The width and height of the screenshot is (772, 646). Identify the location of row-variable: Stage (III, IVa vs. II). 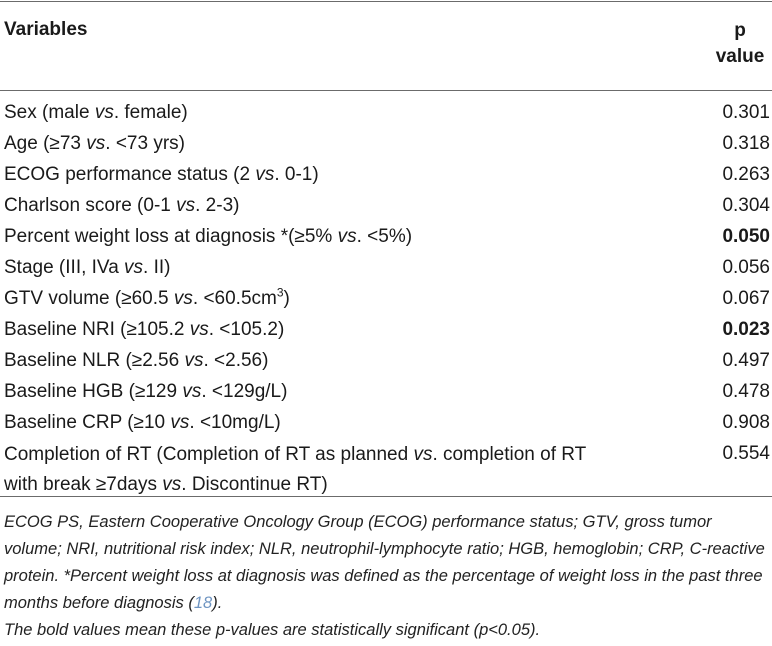
(87, 267).